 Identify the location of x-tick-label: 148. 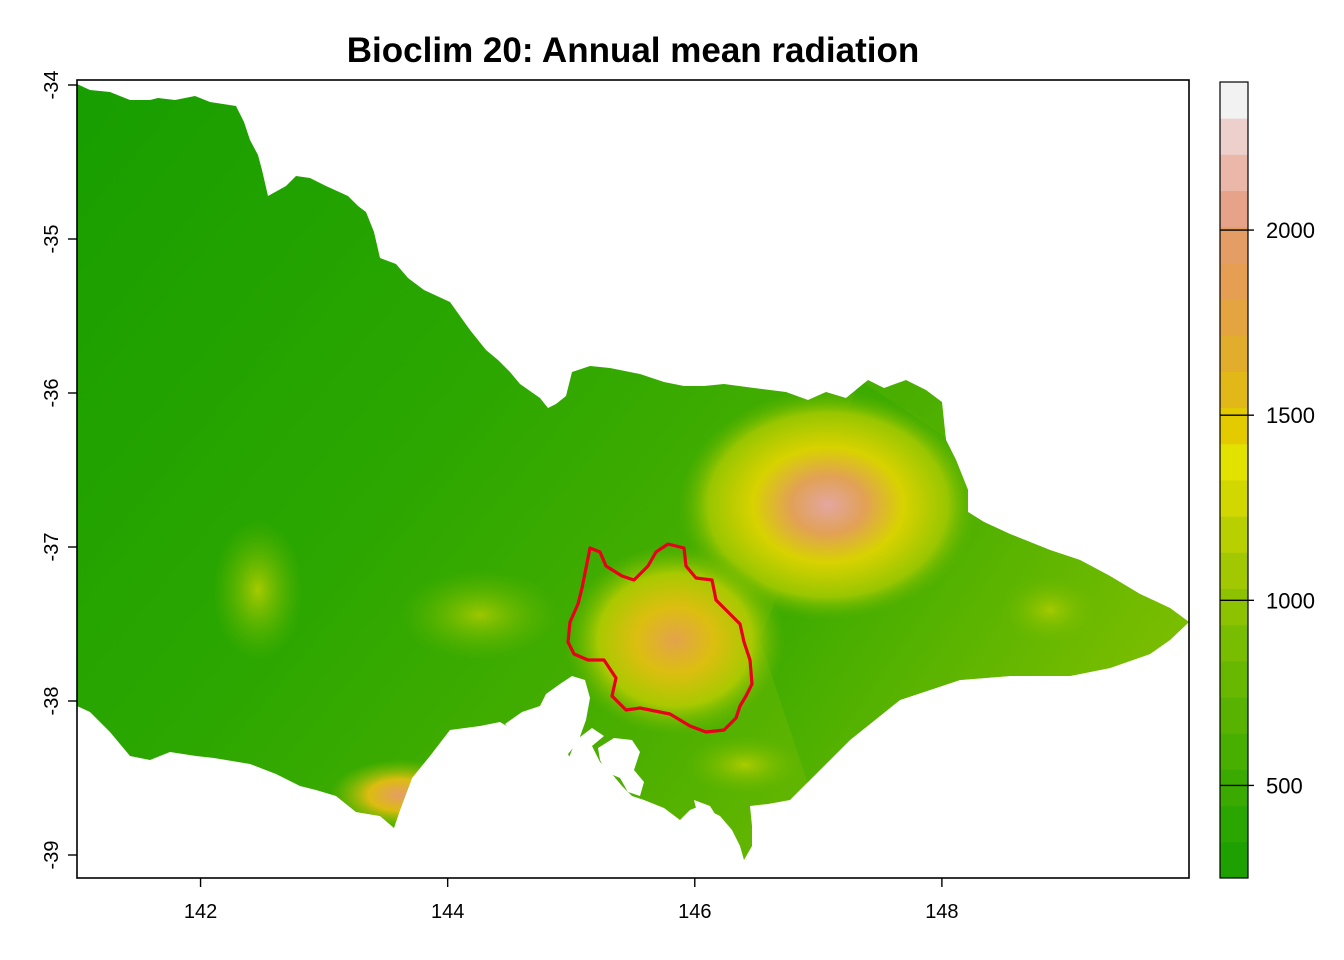
(941, 912).